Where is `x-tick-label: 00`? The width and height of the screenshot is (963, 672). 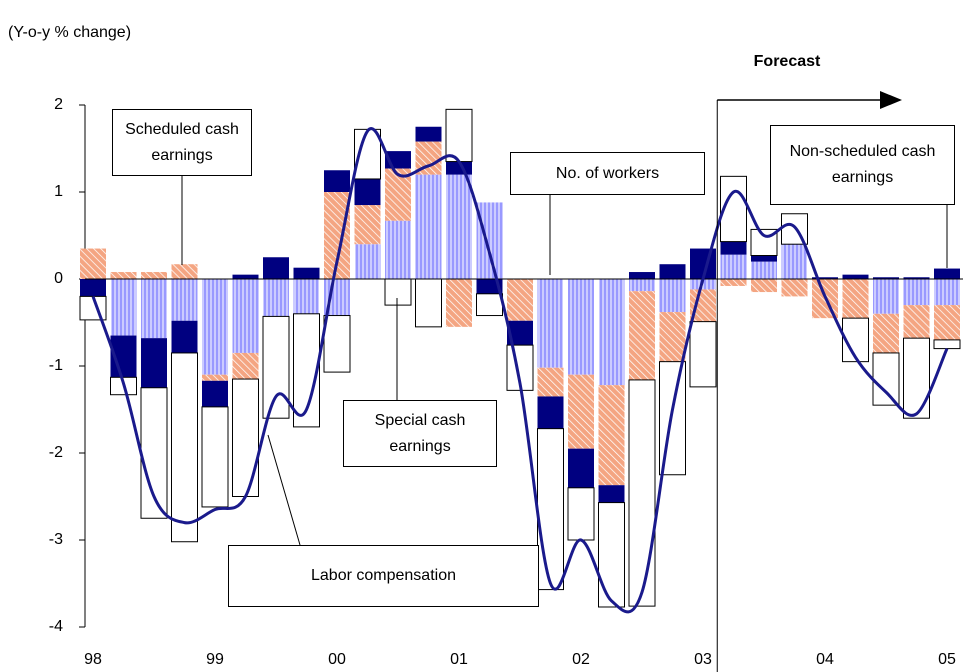
x-tick-label: 00 is located at coordinates (337, 659).